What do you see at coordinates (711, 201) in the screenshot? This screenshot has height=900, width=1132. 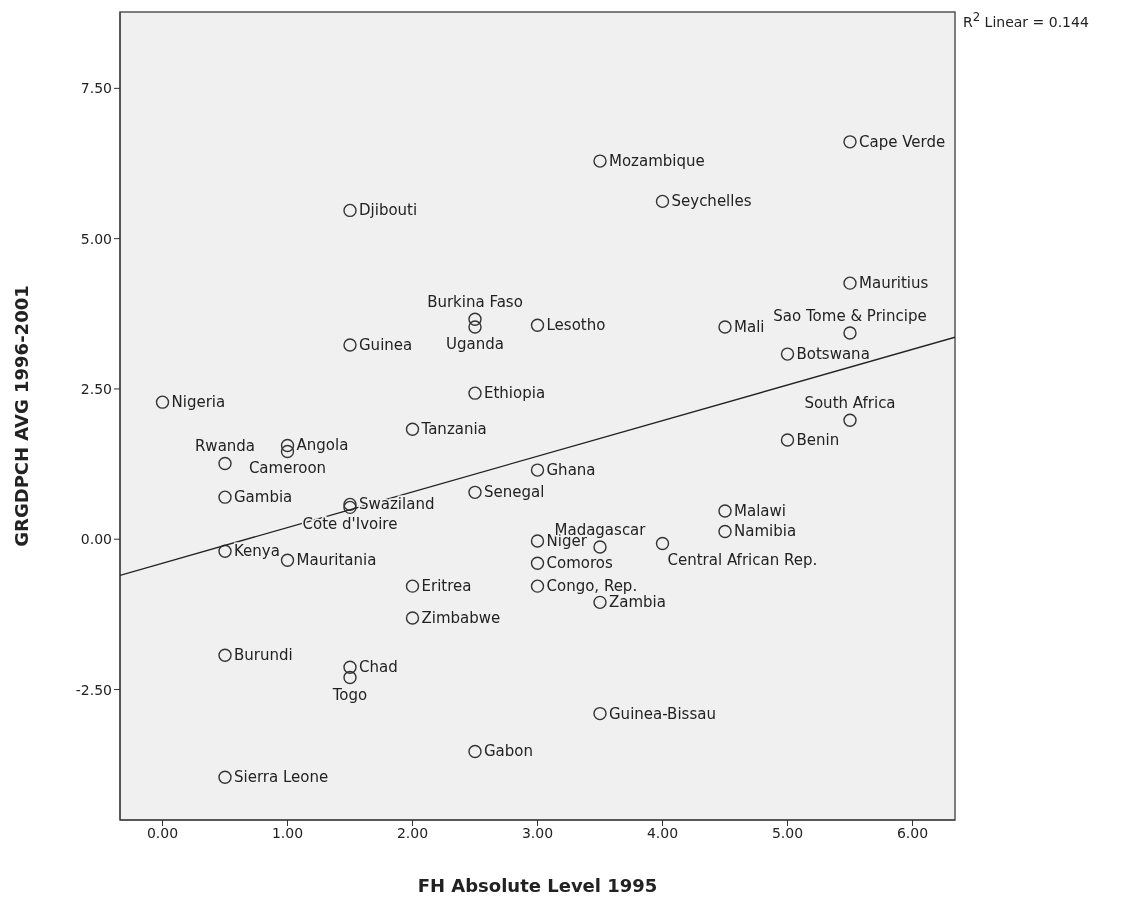 I see `annotation: Seychelles` at bounding box center [711, 201].